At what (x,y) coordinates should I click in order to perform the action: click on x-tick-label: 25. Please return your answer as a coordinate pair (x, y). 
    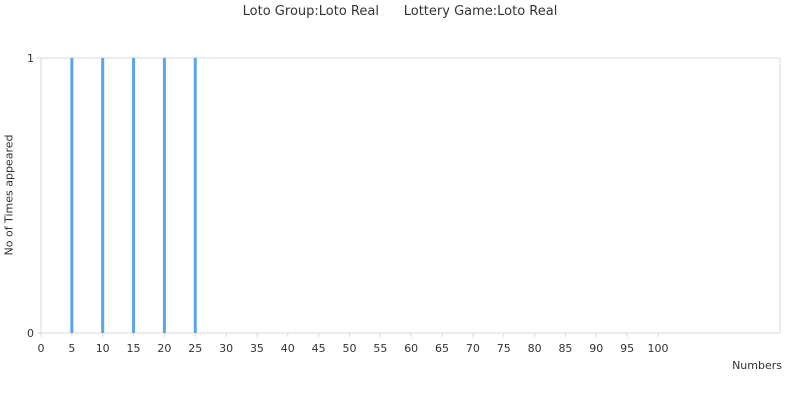
    Looking at the image, I should click on (195, 348).